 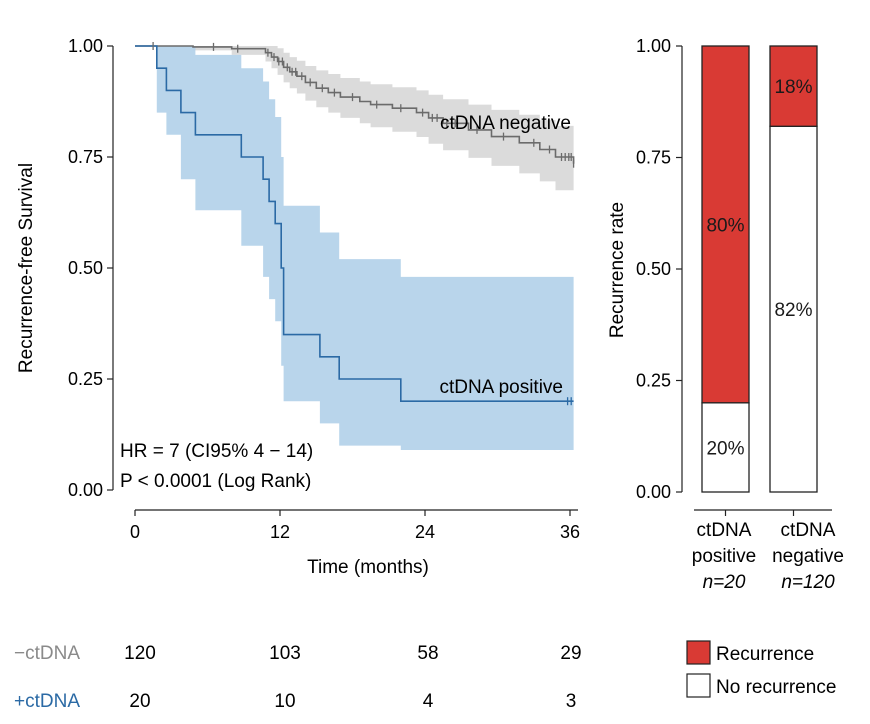 I want to click on bar-category-negative: ctDNA negative n=120, so click(x=808, y=556).